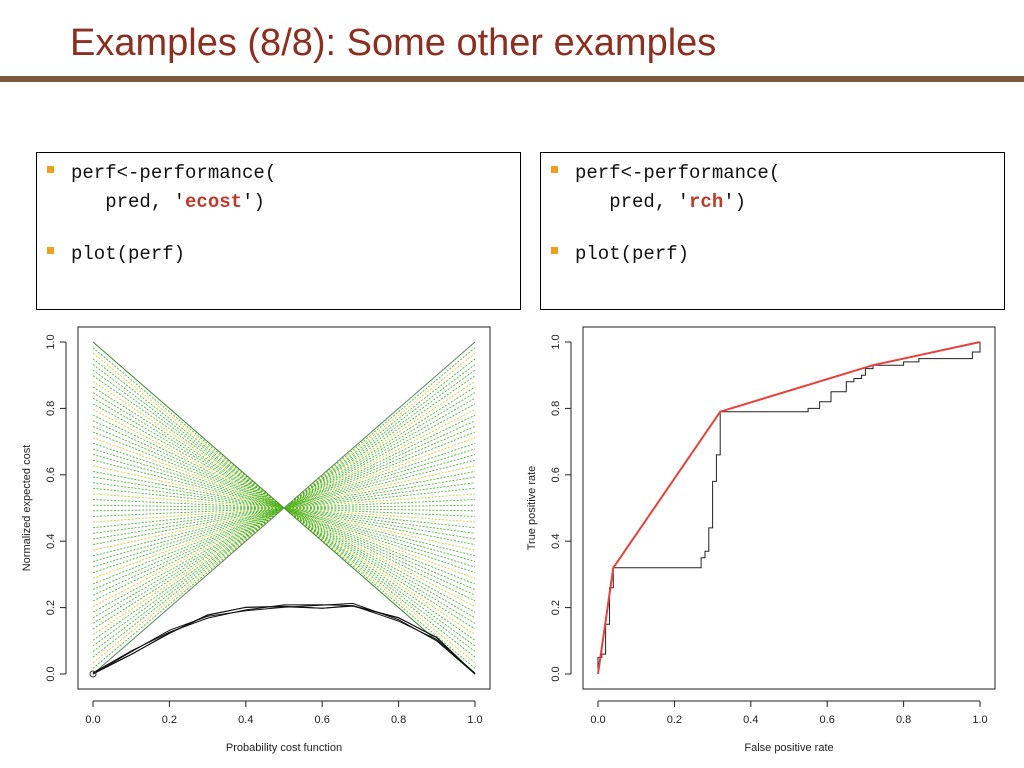 The image size is (1024, 768). I want to click on roc-x-tick-label: 1.0, so click(979, 720).